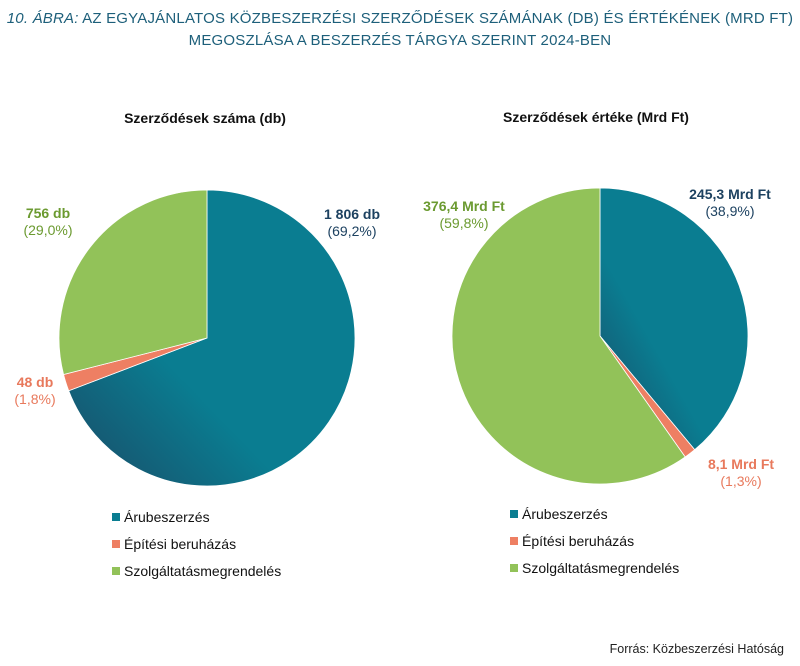 Image resolution: width=800 pixels, height=666 pixels. I want to click on data-label-percent: (1,8%), so click(34, 399).